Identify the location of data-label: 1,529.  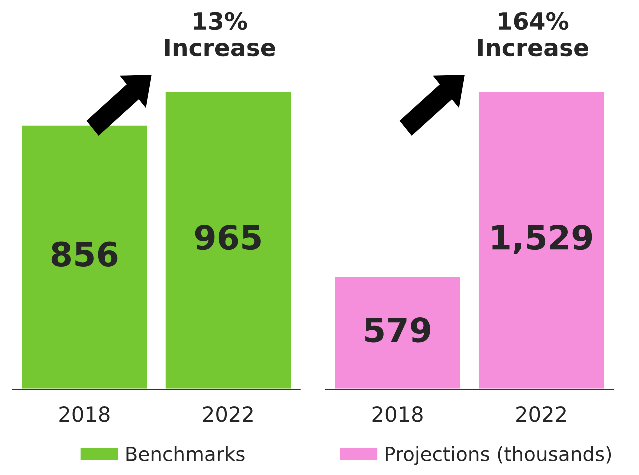
(542, 239).